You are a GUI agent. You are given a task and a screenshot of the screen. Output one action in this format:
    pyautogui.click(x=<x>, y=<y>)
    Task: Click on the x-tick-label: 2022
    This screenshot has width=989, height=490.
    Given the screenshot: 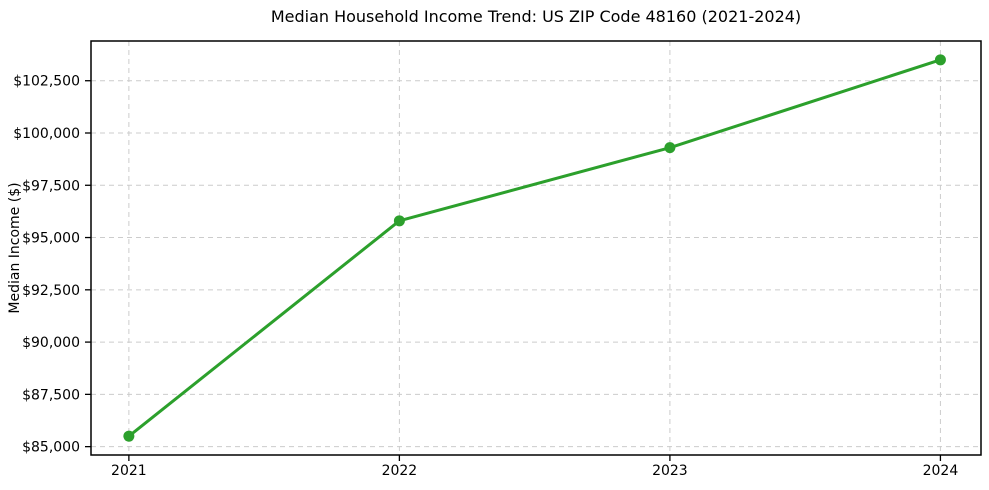 What is the action you would take?
    pyautogui.click(x=400, y=471)
    